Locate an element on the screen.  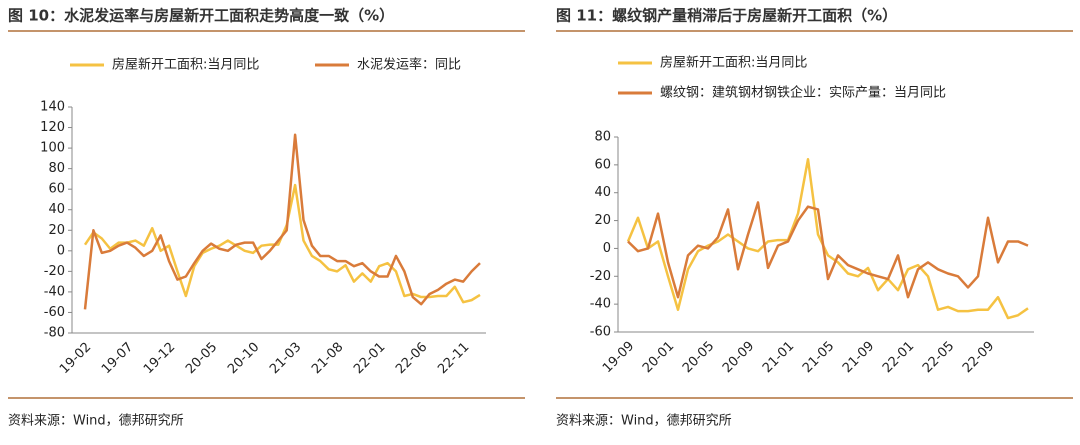
legend-label: 水泥发运率：同比 is located at coordinates (409, 65).